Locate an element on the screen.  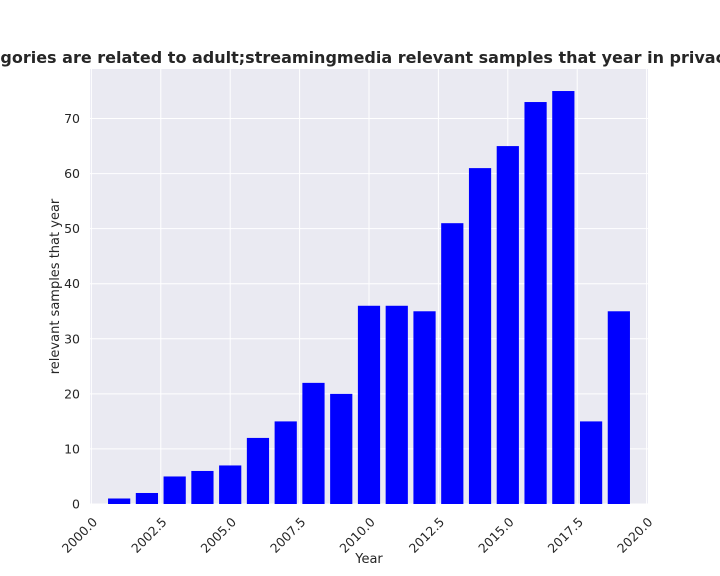
y-tick-label: 60 is located at coordinates (72, 173).